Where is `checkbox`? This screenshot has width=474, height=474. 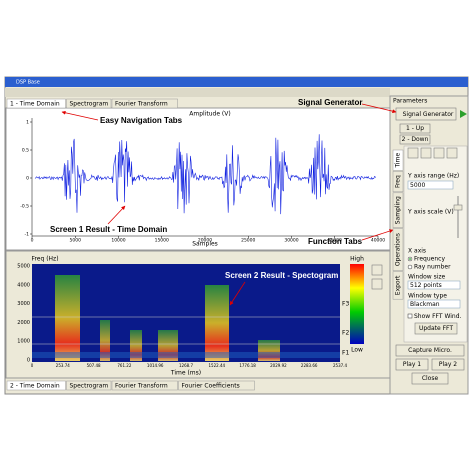
checkbox is located at coordinates (410, 316).